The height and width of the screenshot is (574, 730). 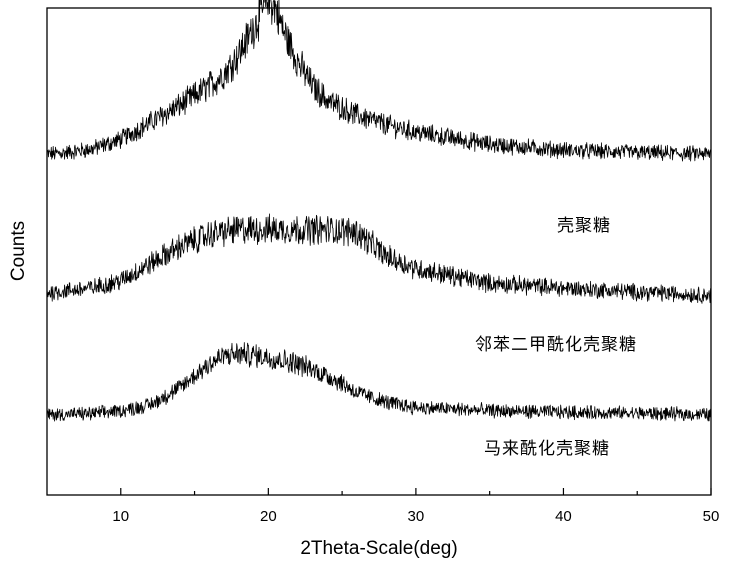 I want to click on series-label-2: 邻苯二甲酰化壳聚糖, so click(x=556, y=345).